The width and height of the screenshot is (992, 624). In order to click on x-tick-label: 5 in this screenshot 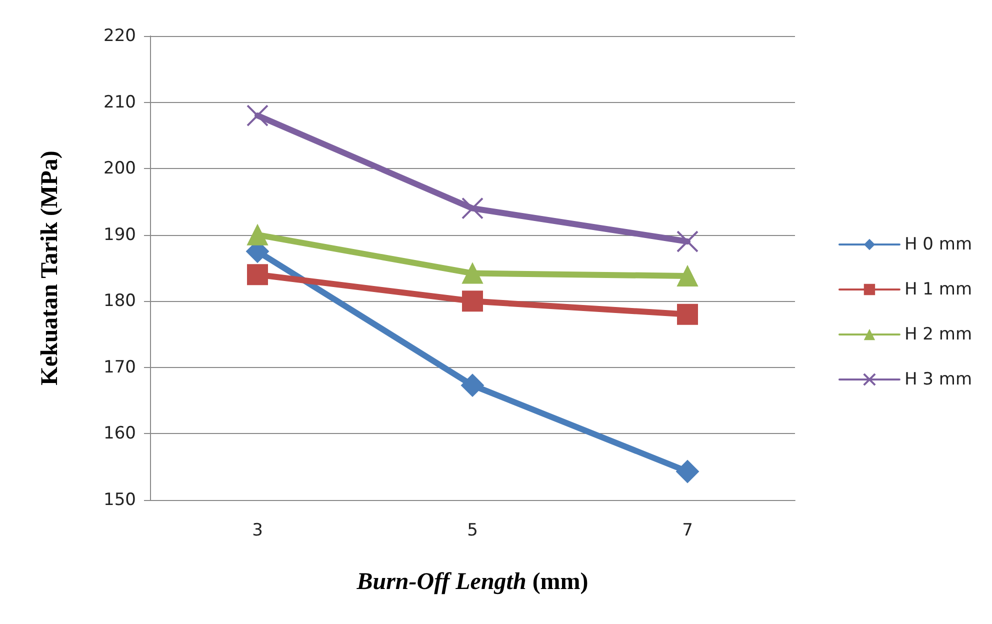, I will do `click(472, 530)`.